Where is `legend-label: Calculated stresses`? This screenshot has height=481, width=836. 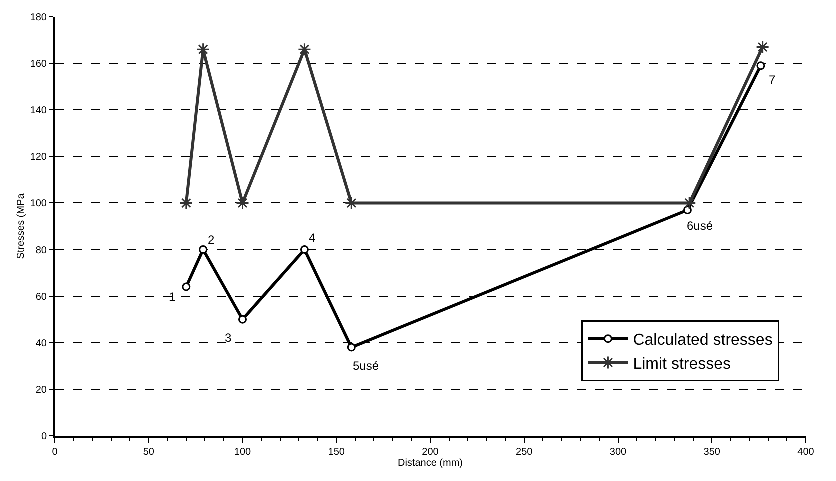
legend-label: Calculated stresses is located at coordinates (703, 341).